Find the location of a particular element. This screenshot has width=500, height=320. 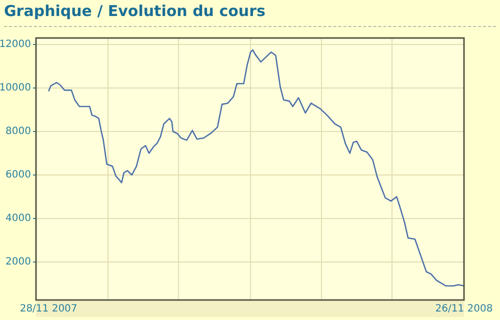

y-tick-label: 6000 is located at coordinates (18, 175).